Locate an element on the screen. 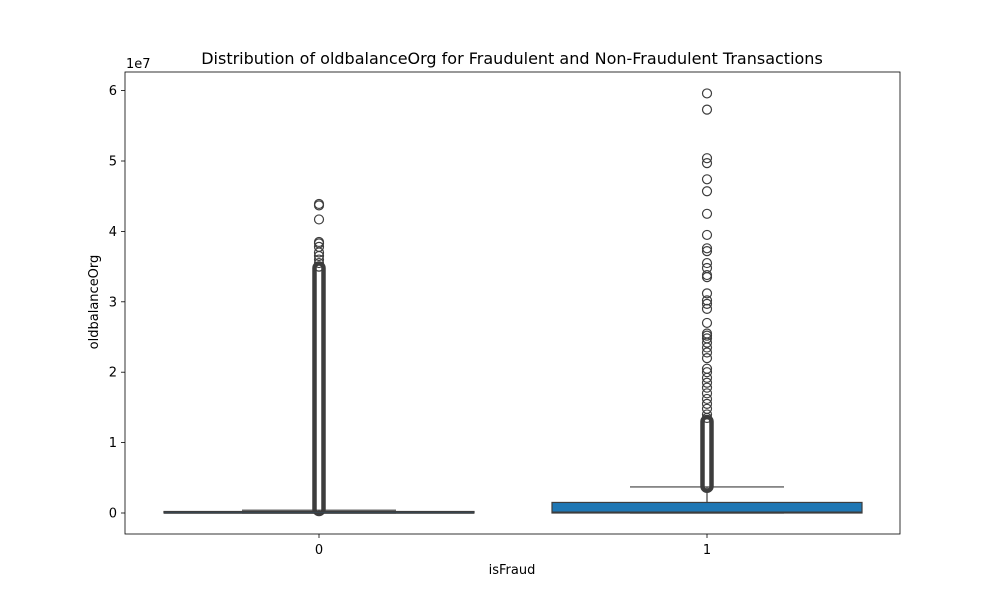  y-tick-label: 1 is located at coordinates (113, 443).